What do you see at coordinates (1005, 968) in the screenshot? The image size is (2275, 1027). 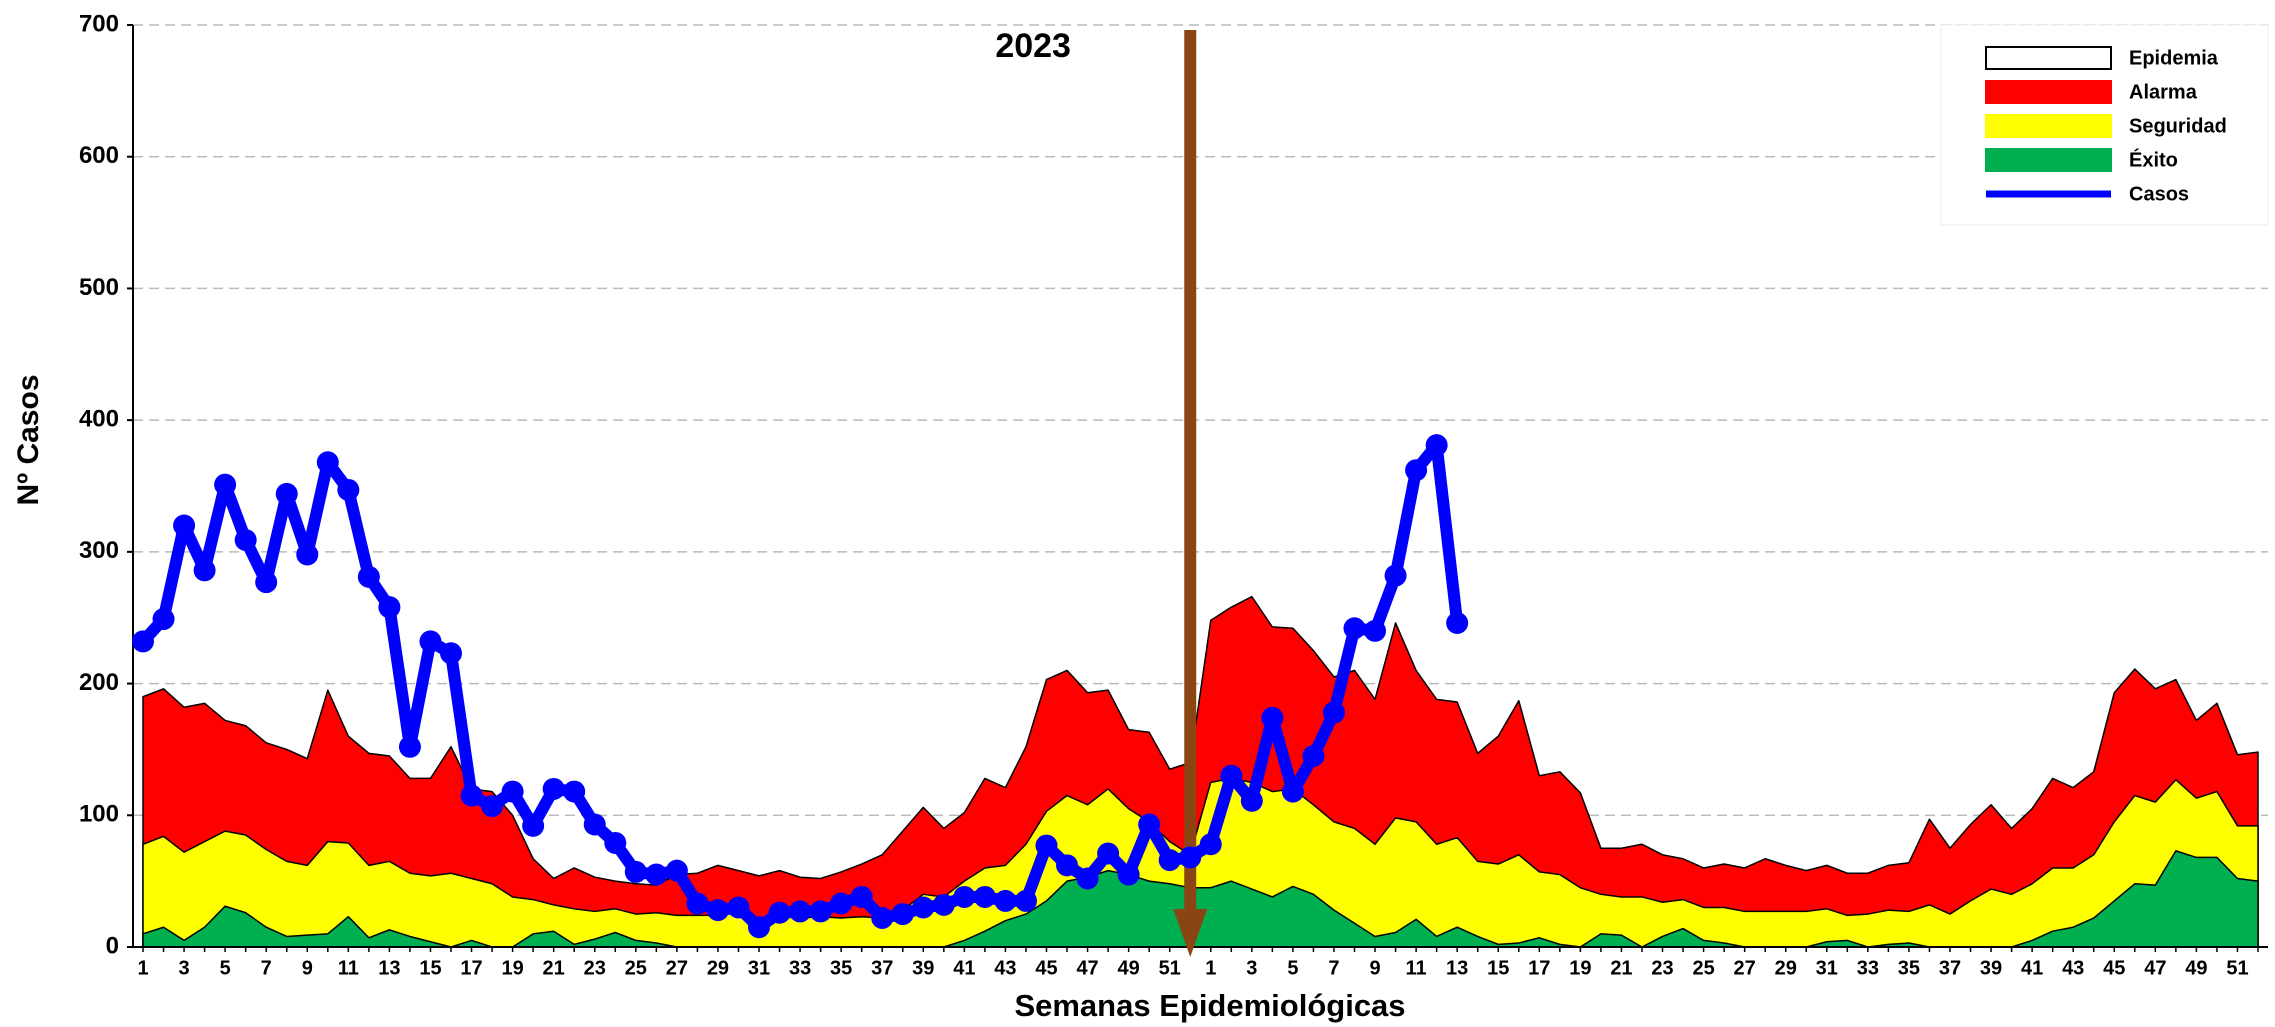 I see `x-tick-label: 43` at bounding box center [1005, 968].